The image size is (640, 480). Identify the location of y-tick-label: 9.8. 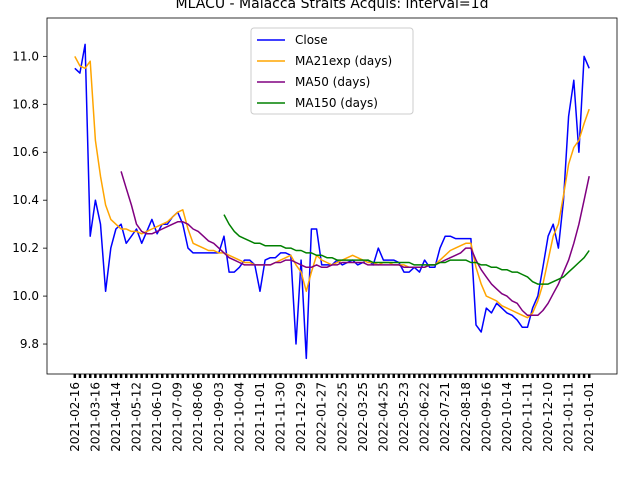
(29, 344).